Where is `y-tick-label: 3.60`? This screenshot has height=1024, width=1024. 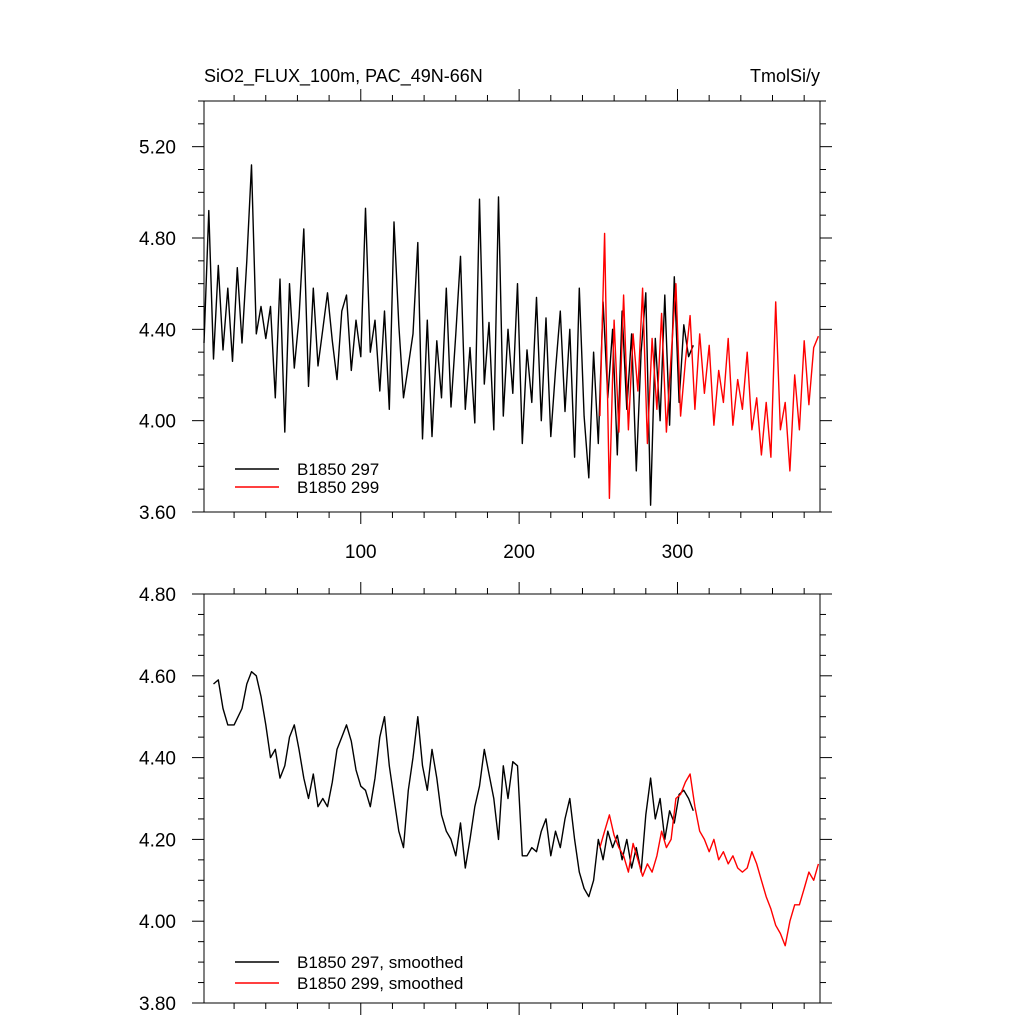 y-tick-label: 3.60 is located at coordinates (157, 513).